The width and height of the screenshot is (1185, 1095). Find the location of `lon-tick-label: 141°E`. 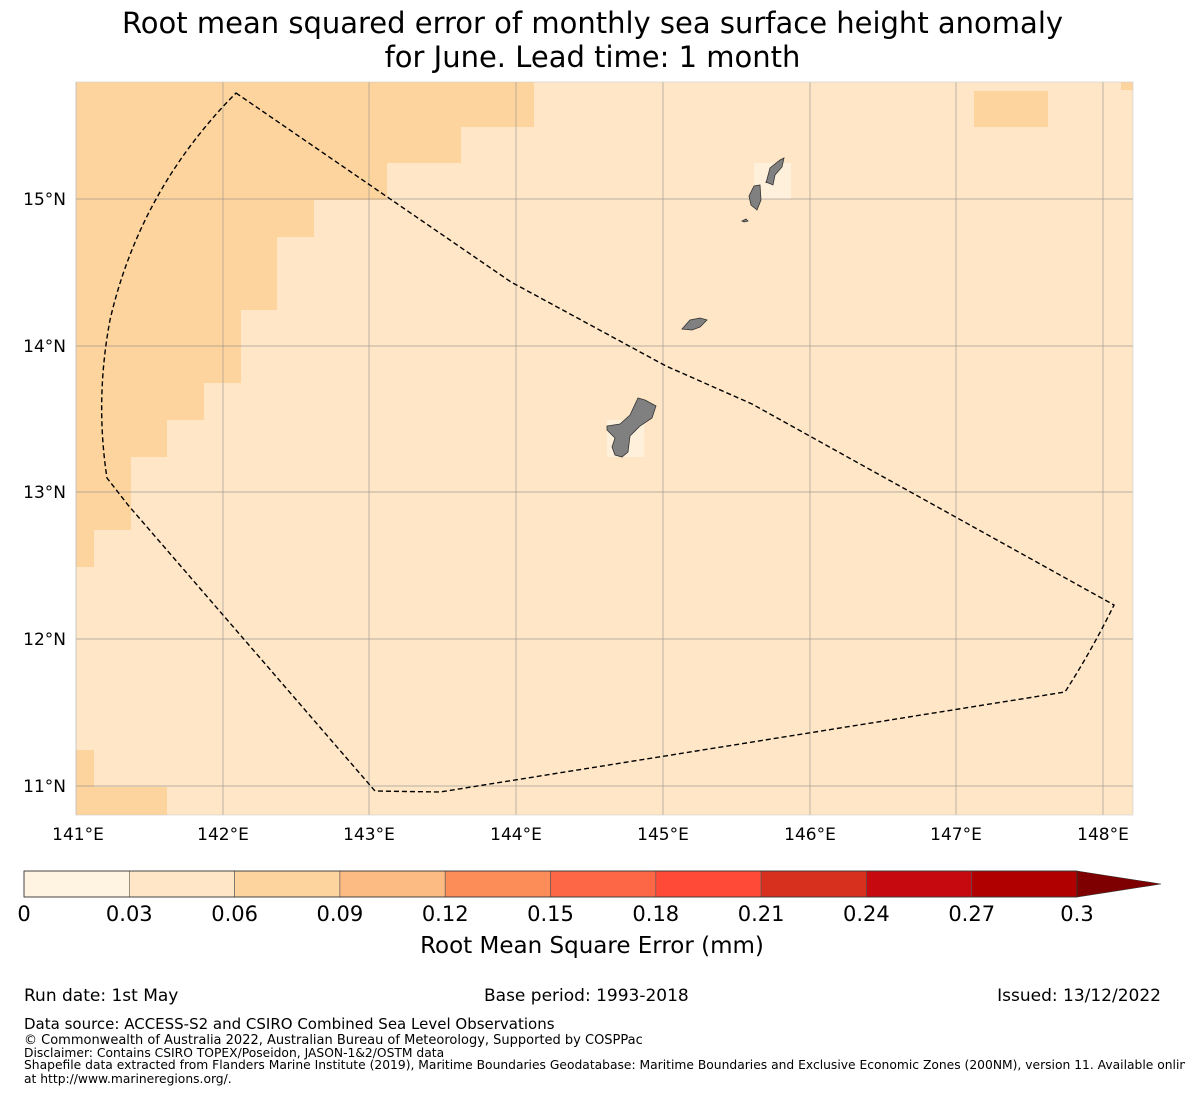

lon-tick-label: 141°E is located at coordinates (78, 835).